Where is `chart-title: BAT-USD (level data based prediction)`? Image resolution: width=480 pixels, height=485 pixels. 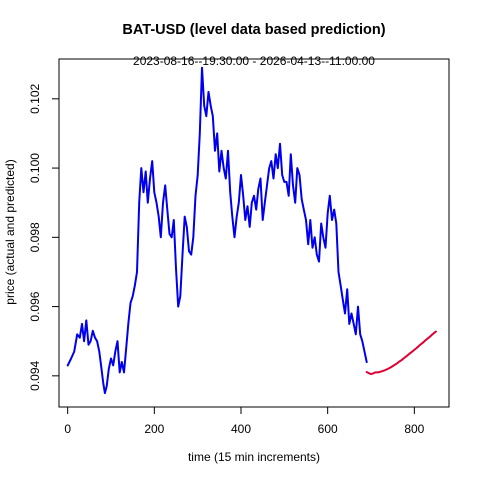 chart-title: BAT-USD (level data based prediction) is located at coordinates (253, 30).